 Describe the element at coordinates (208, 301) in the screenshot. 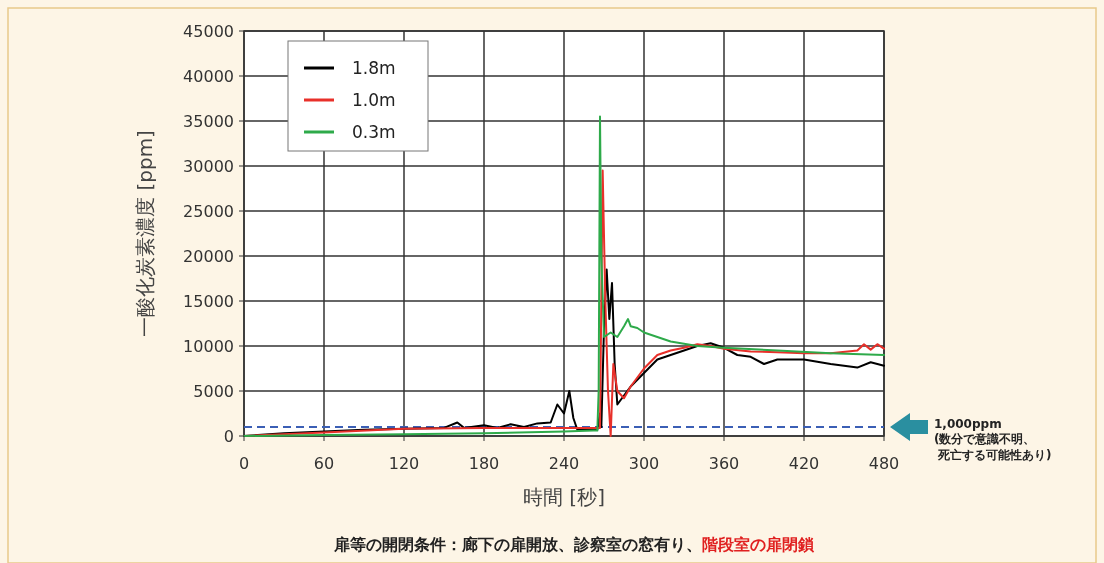

I see `y-tick-label: 15000` at that location.